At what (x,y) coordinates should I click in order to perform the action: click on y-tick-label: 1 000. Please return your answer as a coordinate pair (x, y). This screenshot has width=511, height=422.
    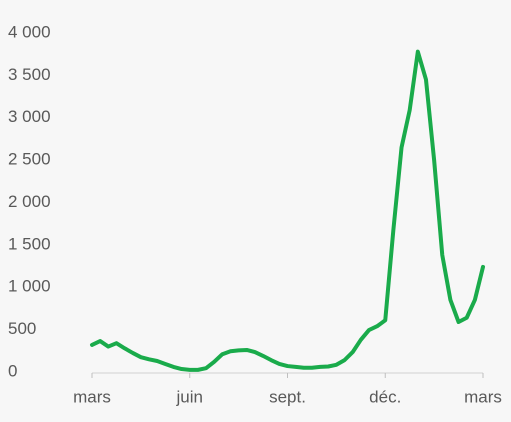
    Looking at the image, I should click on (29, 286).